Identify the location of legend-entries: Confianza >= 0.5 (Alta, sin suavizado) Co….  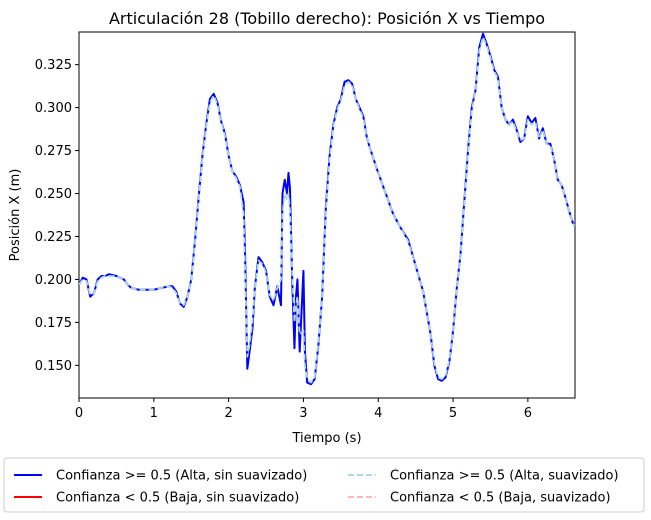
(316, 487).